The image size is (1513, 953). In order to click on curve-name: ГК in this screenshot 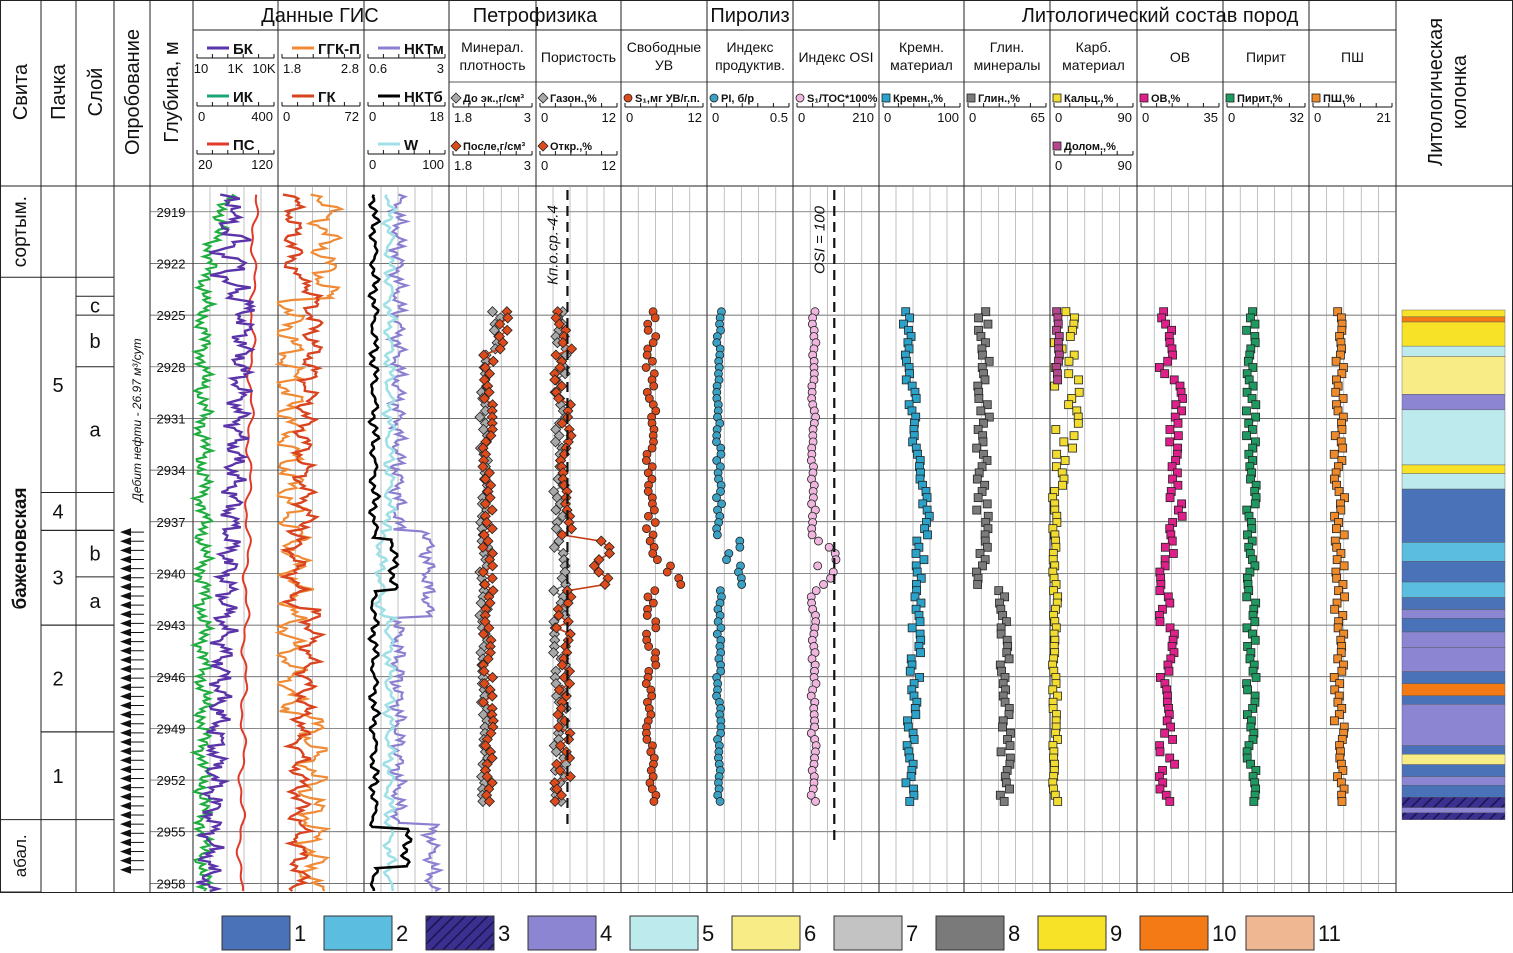, I will do `click(327, 97)`.